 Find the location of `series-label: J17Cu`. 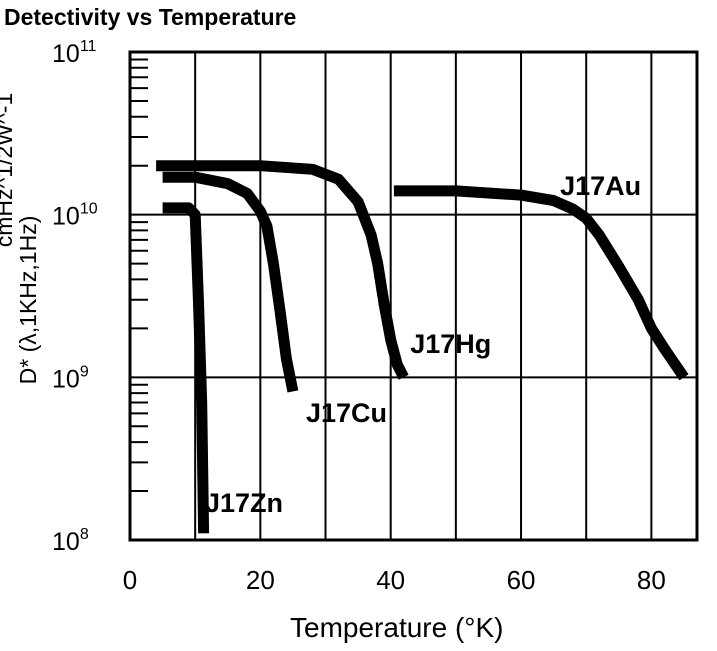

series-label: J17Cu is located at coordinates (346, 413).